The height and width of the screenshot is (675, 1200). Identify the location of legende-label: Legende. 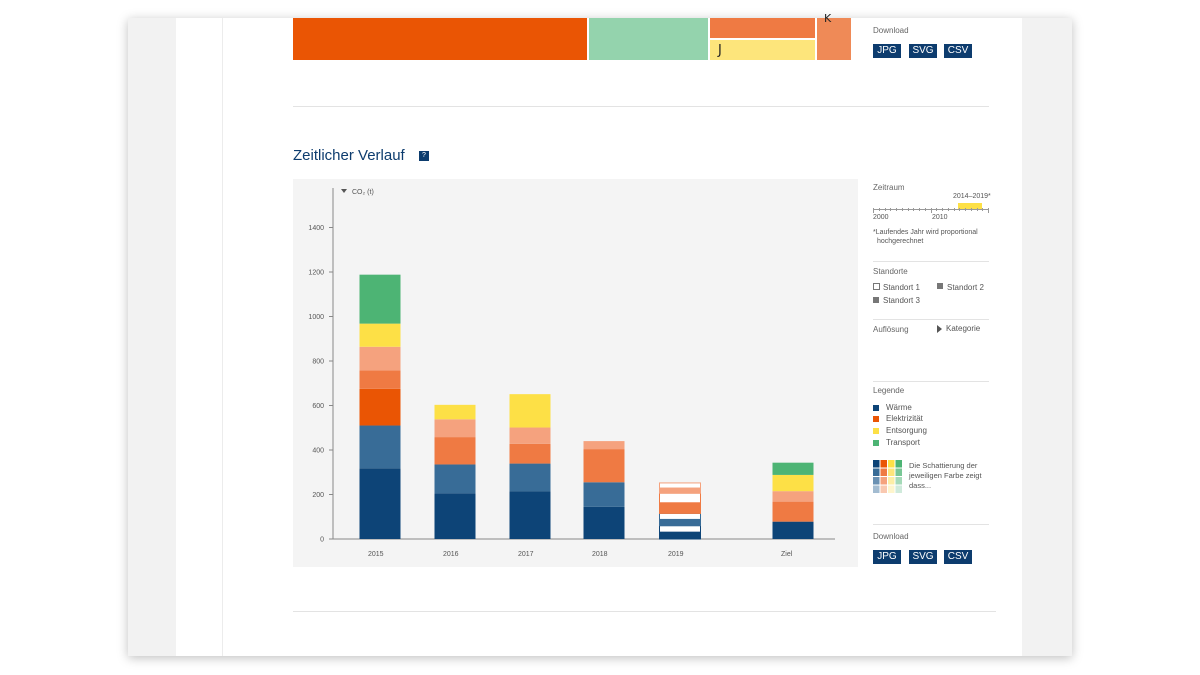
(889, 390).